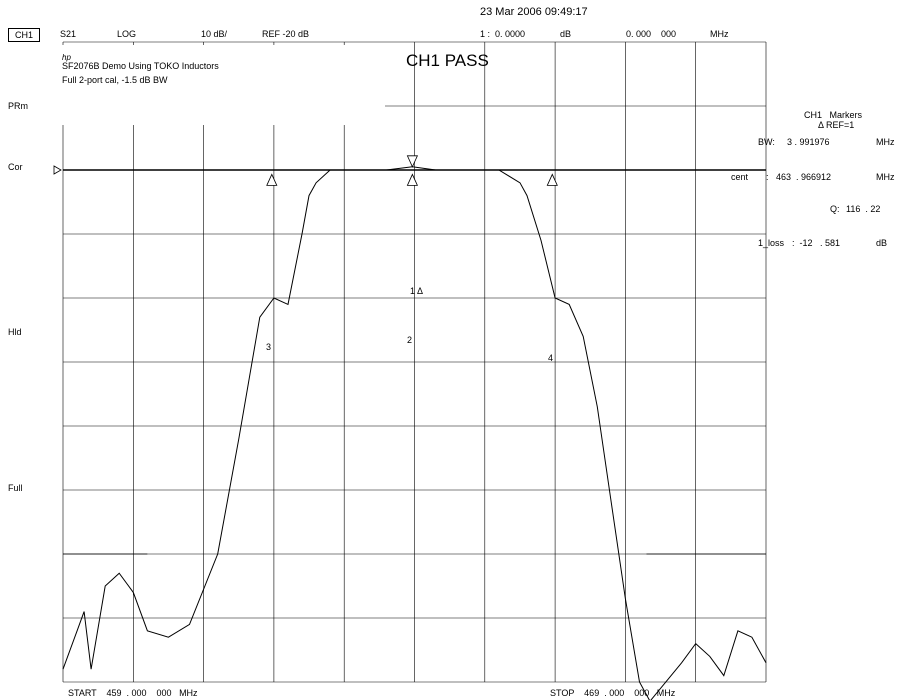 The height and width of the screenshot is (700, 906). What do you see at coordinates (269, 347) in the screenshot?
I see `marker-label-3: 3` at bounding box center [269, 347].